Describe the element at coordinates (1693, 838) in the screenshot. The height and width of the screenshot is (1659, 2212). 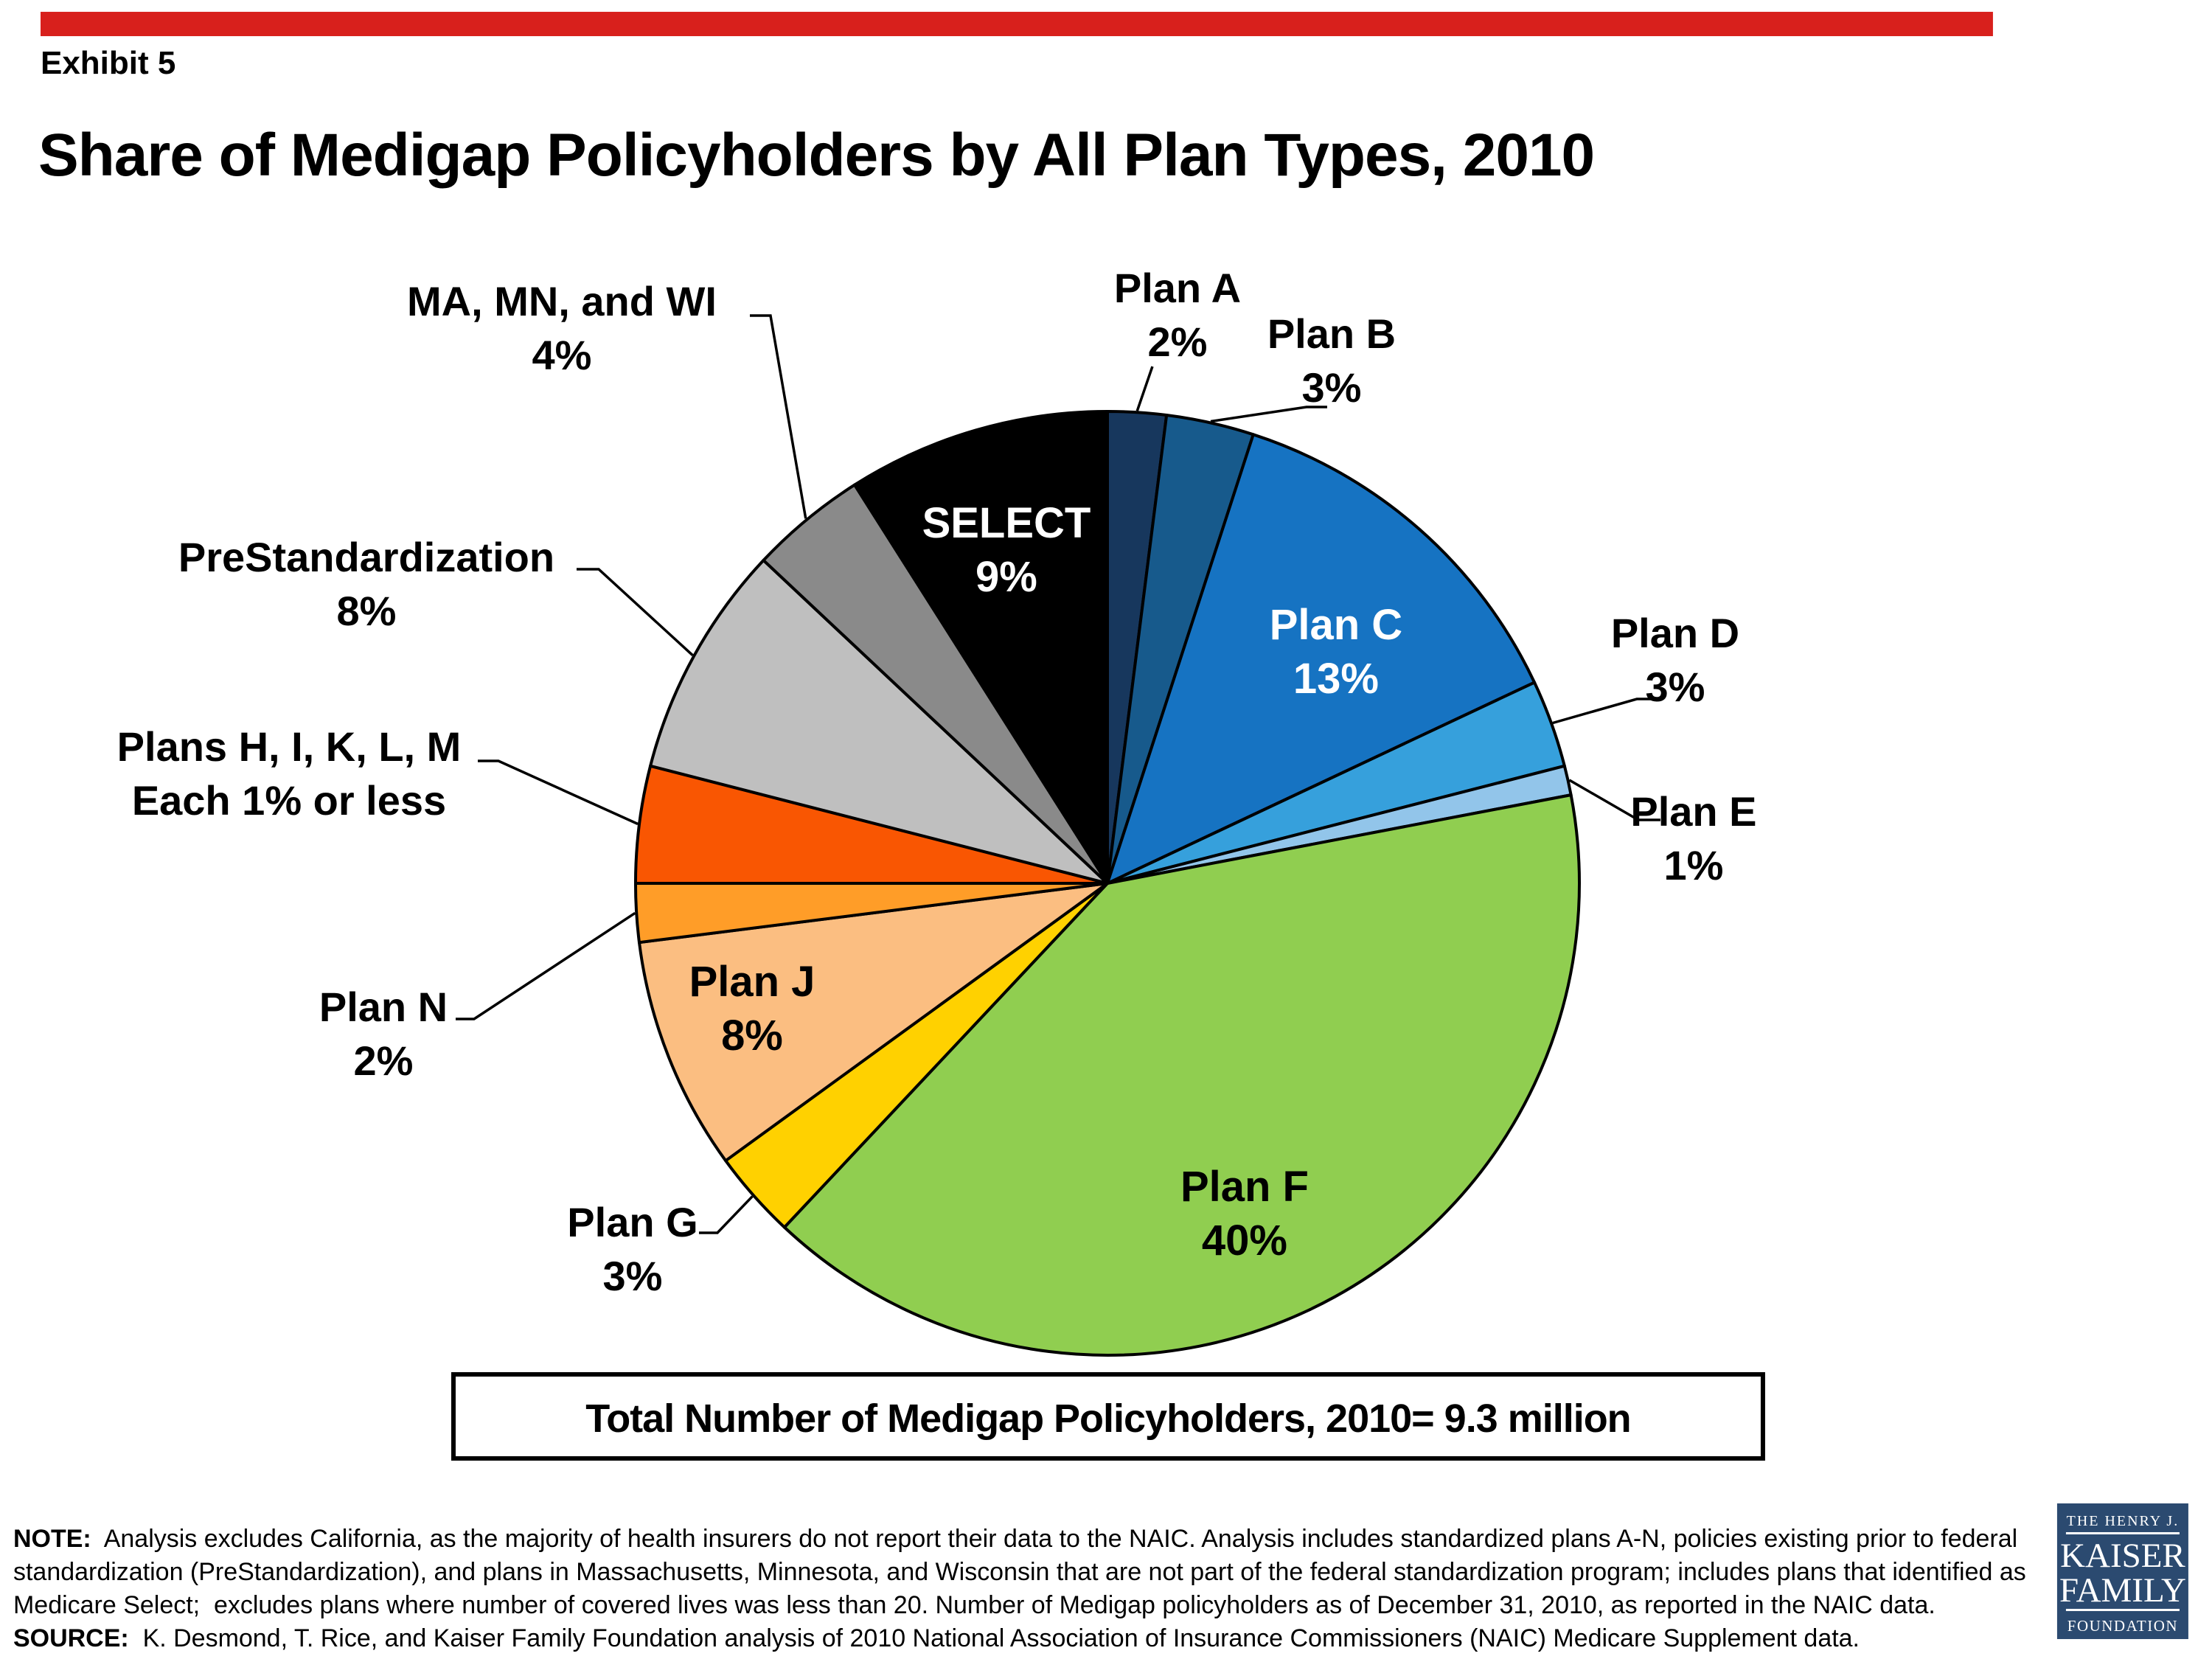
I see `slice-label-plan-e: Plan E 1%` at that location.